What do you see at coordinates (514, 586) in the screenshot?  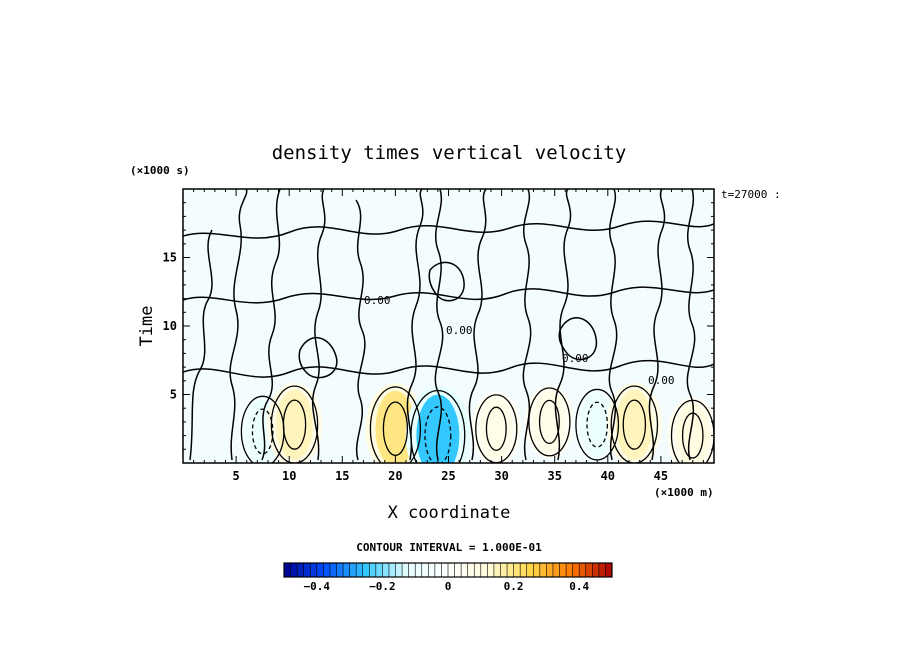 I see `colorbar-tick-label: 0.2` at bounding box center [514, 586].